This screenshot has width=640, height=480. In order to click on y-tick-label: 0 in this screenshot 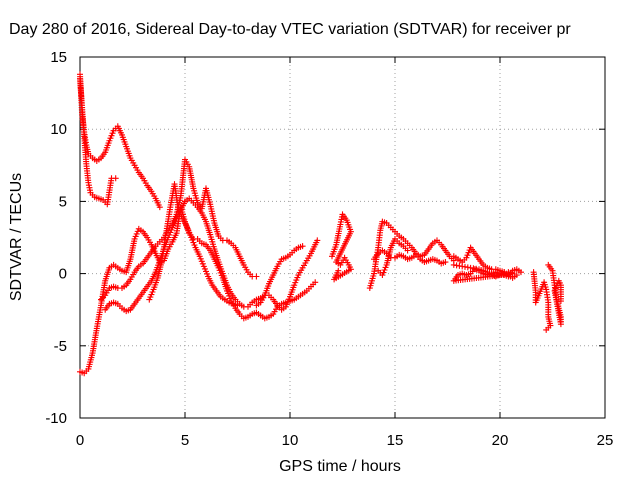, I will do `click(63, 274)`.